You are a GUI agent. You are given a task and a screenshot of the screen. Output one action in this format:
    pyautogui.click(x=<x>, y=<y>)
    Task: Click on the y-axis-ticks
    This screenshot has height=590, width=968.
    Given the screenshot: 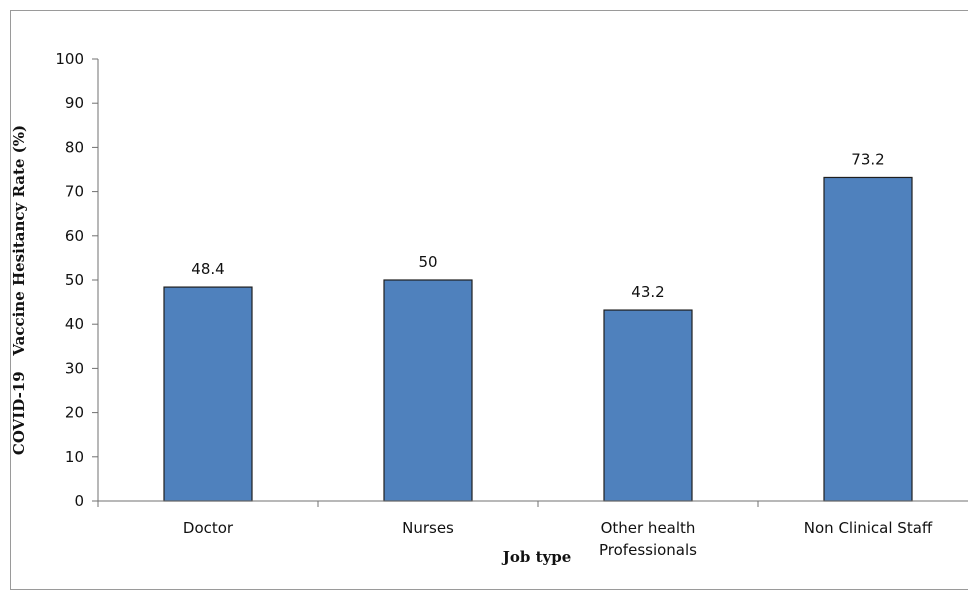 What is the action you would take?
    pyautogui.click(x=95, y=280)
    